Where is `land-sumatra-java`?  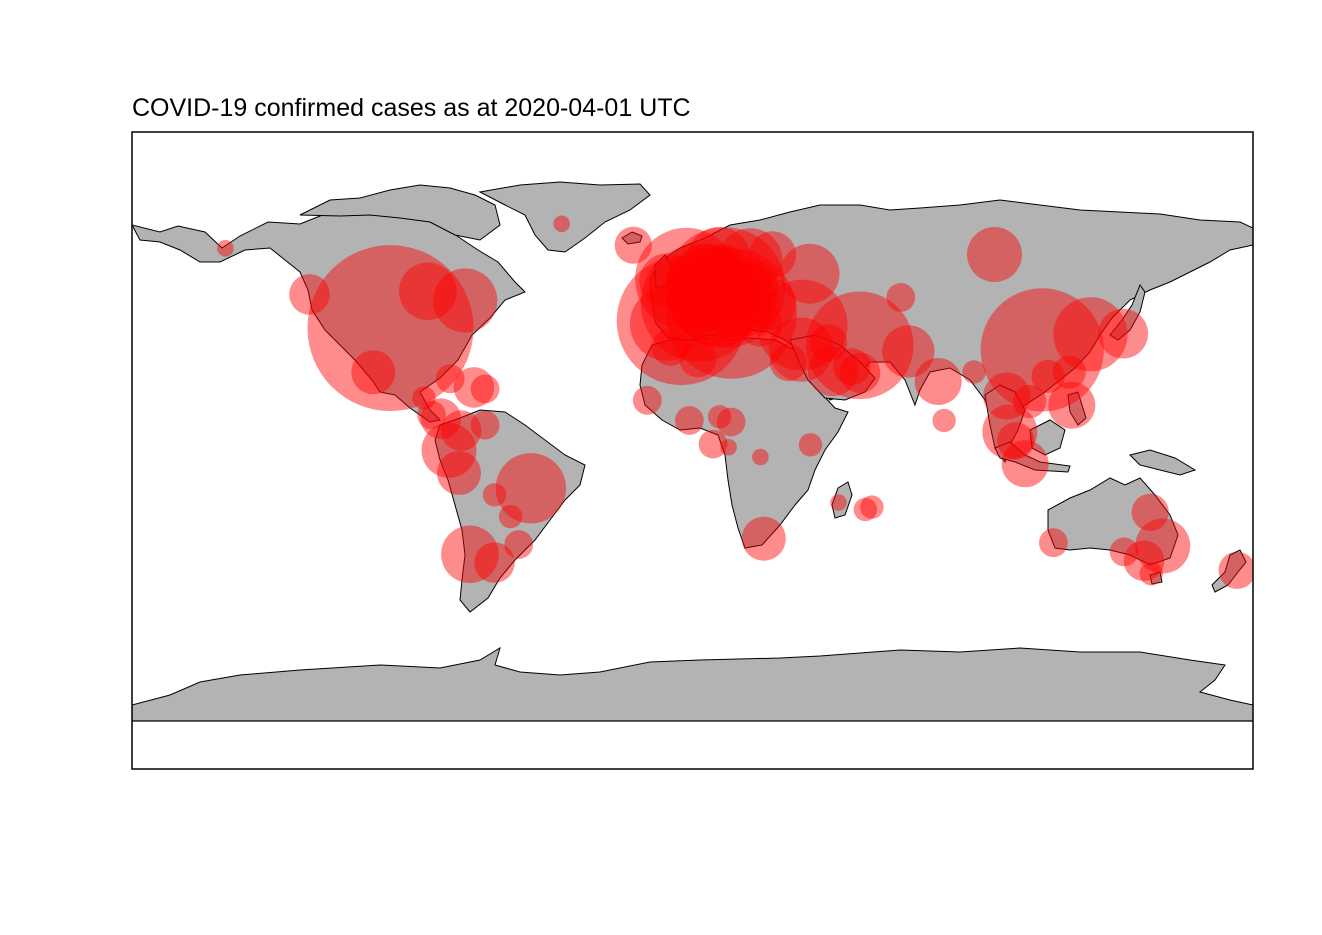 land-sumatra-java is located at coordinates (1032, 457).